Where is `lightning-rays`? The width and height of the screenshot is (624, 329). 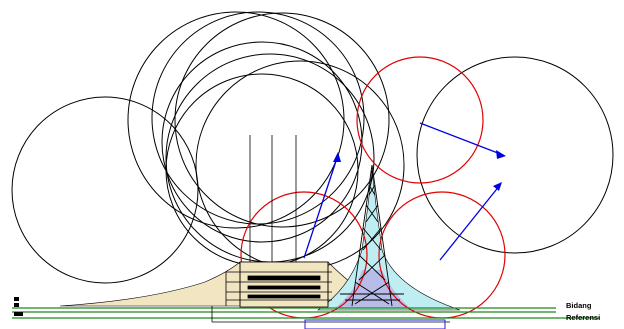
lightning-rays is located at coordinates (403, 191).